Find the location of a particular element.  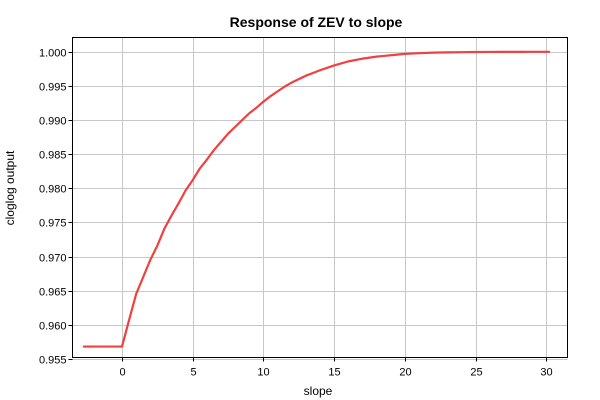

x-tick-label: 20 is located at coordinates (405, 373).